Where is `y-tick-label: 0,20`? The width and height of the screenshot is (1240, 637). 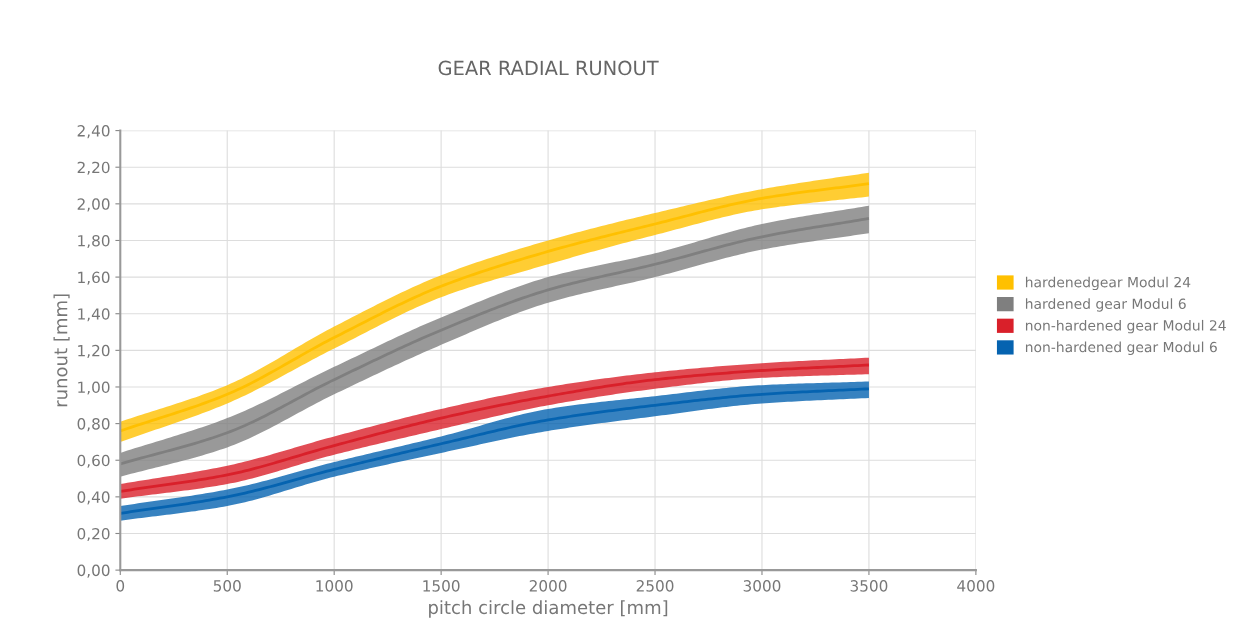
y-tick-label: 0,20 is located at coordinates (93, 534).